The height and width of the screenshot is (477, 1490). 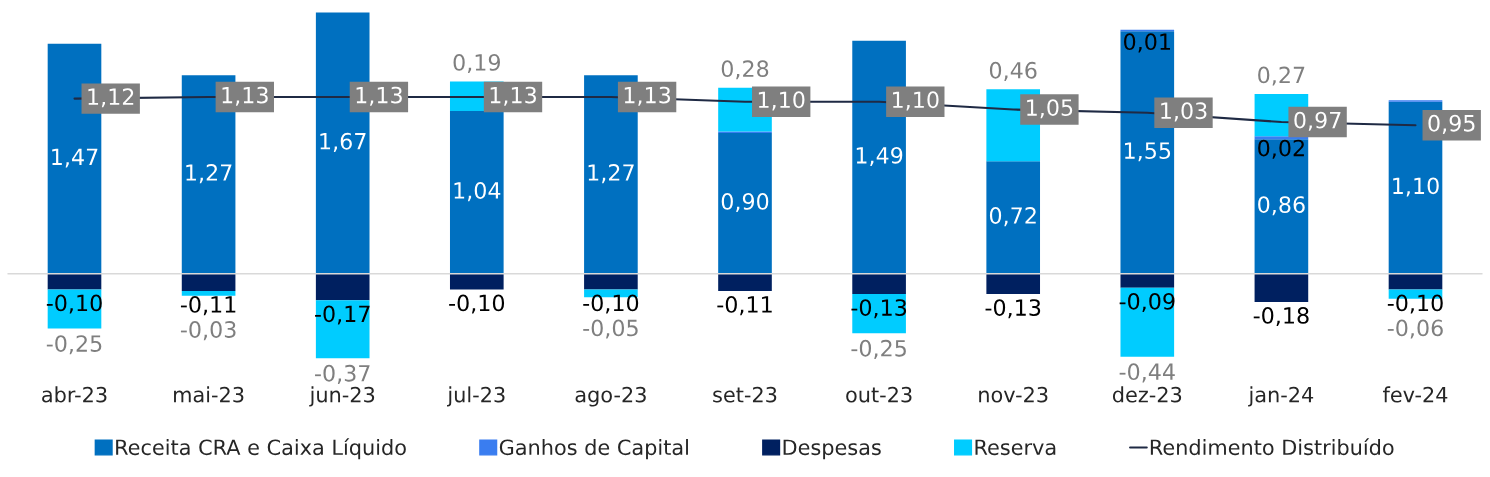 I want to click on x-tick-label: abr-23, so click(x=74, y=394).